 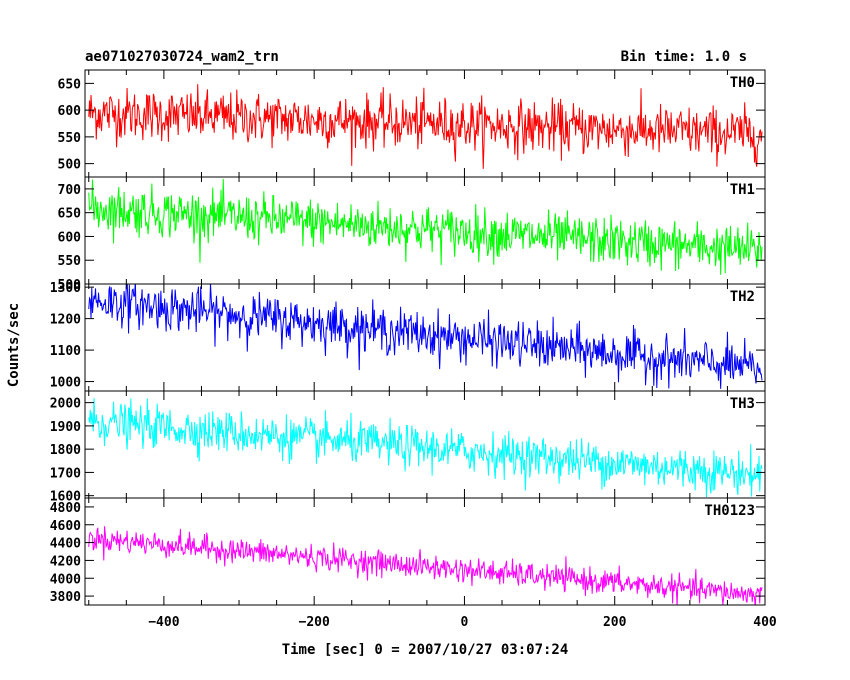 I want to click on y-axis-label: Counts/sec, so click(x=14, y=345).